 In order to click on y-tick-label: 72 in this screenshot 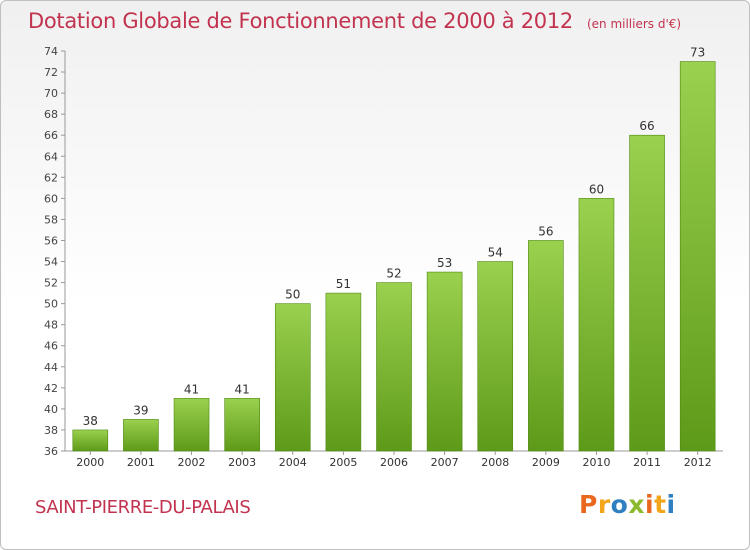, I will do `click(51, 72)`.